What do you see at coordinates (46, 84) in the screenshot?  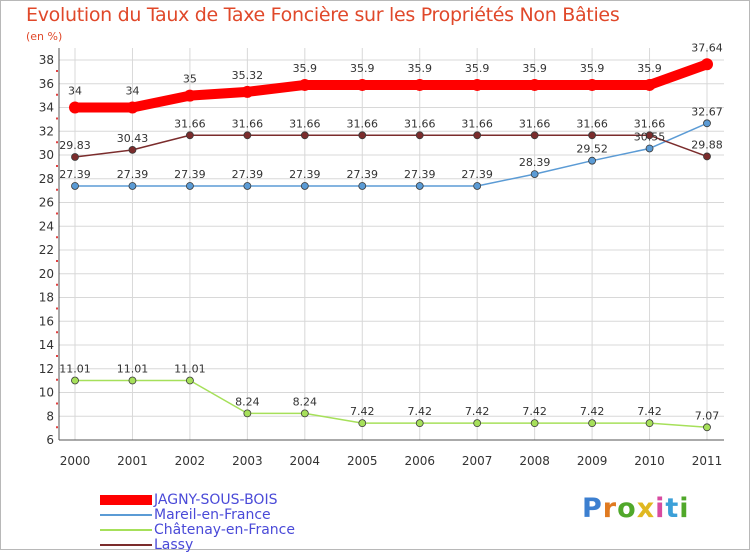 I see `y-tick-label: 36` at bounding box center [46, 84].